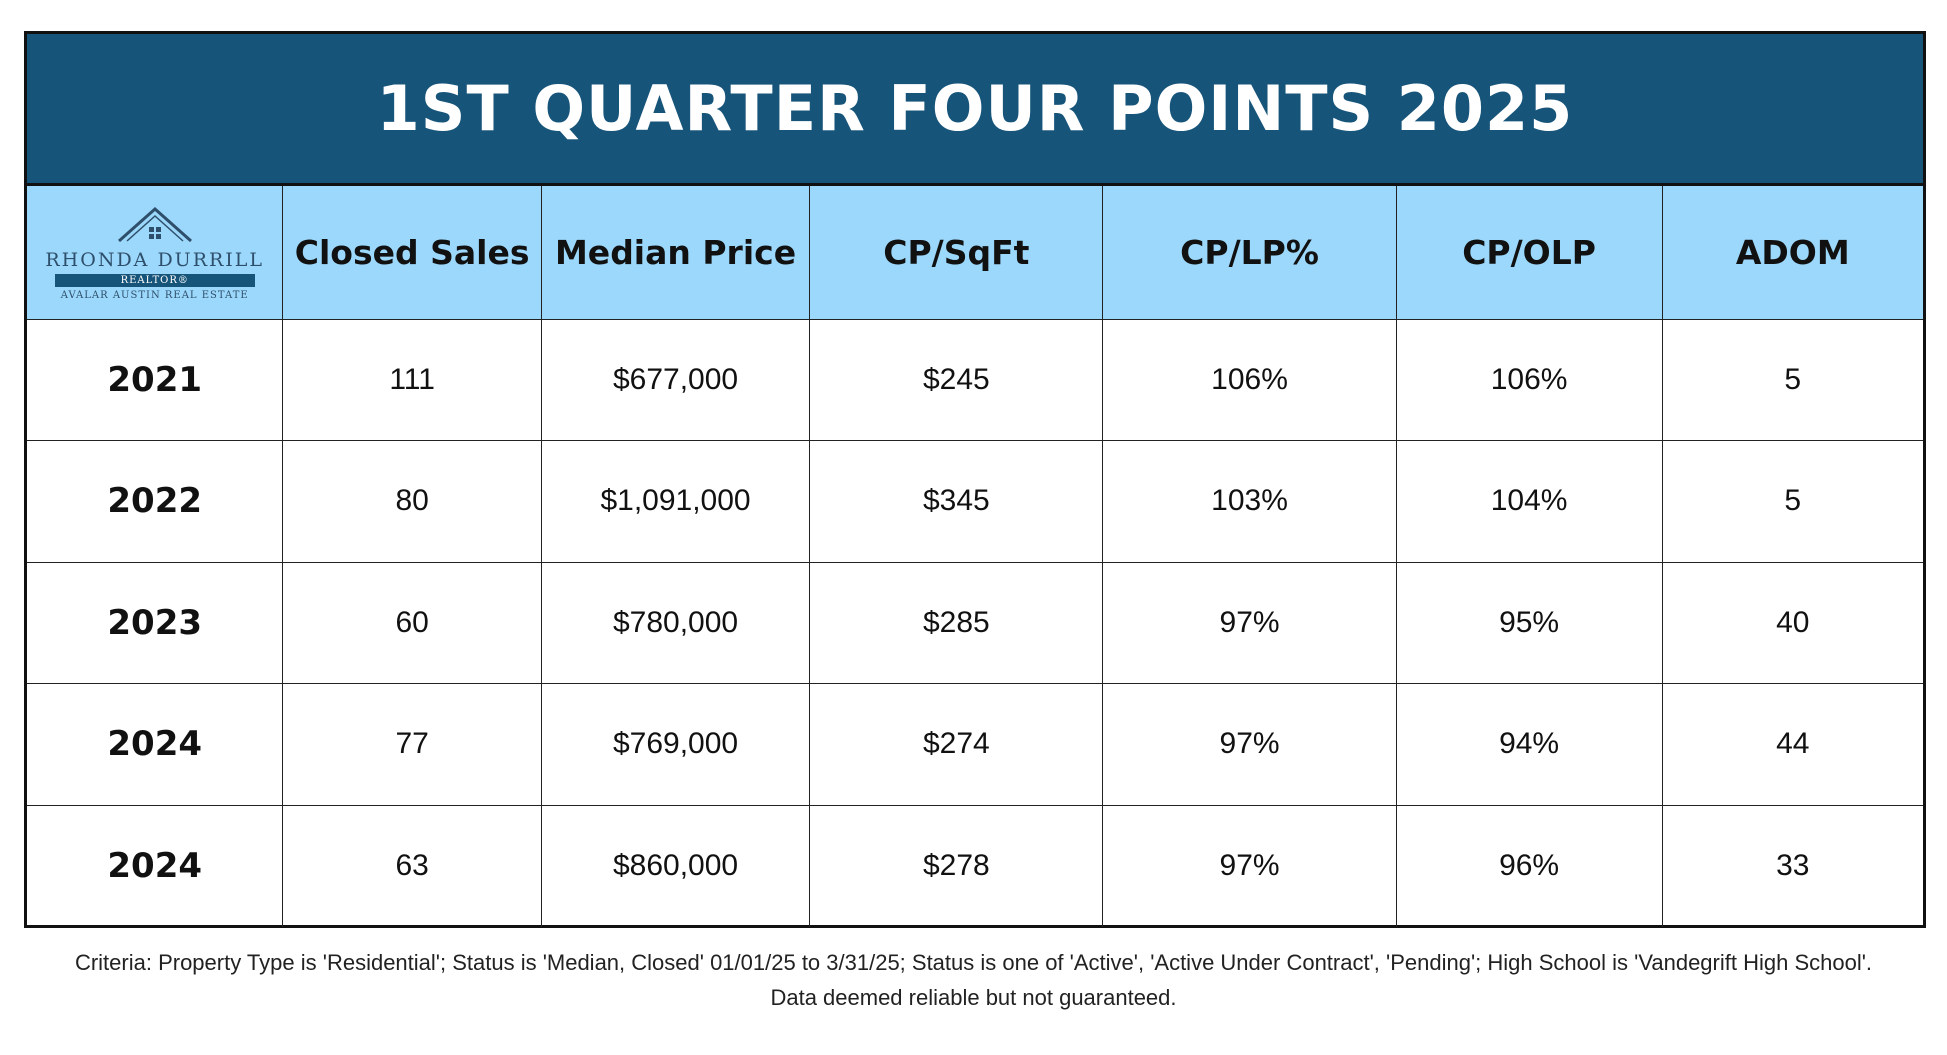 The width and height of the screenshot is (1947, 1055). Describe the element at coordinates (1792, 865) in the screenshot. I see `table-cell: 33` at that location.